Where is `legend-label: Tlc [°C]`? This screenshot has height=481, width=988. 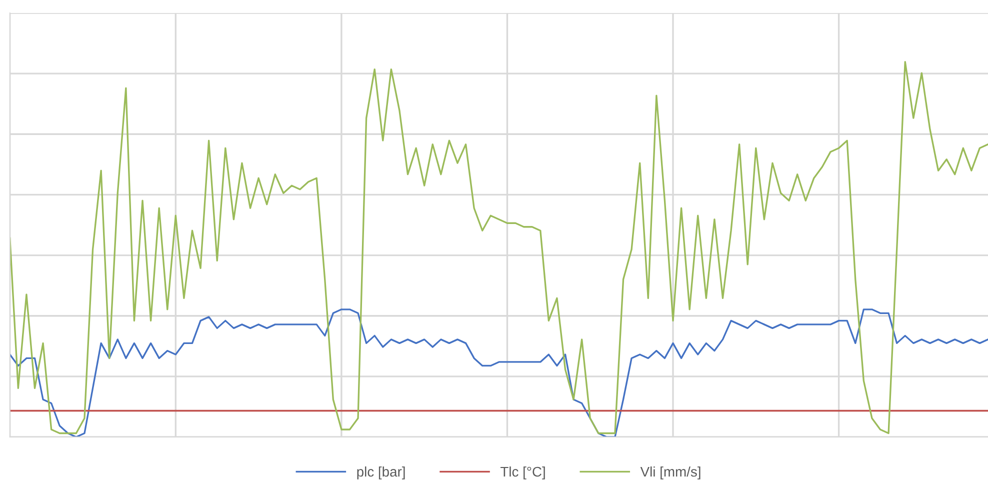 legend-label: Tlc [°C] is located at coordinates (522, 473).